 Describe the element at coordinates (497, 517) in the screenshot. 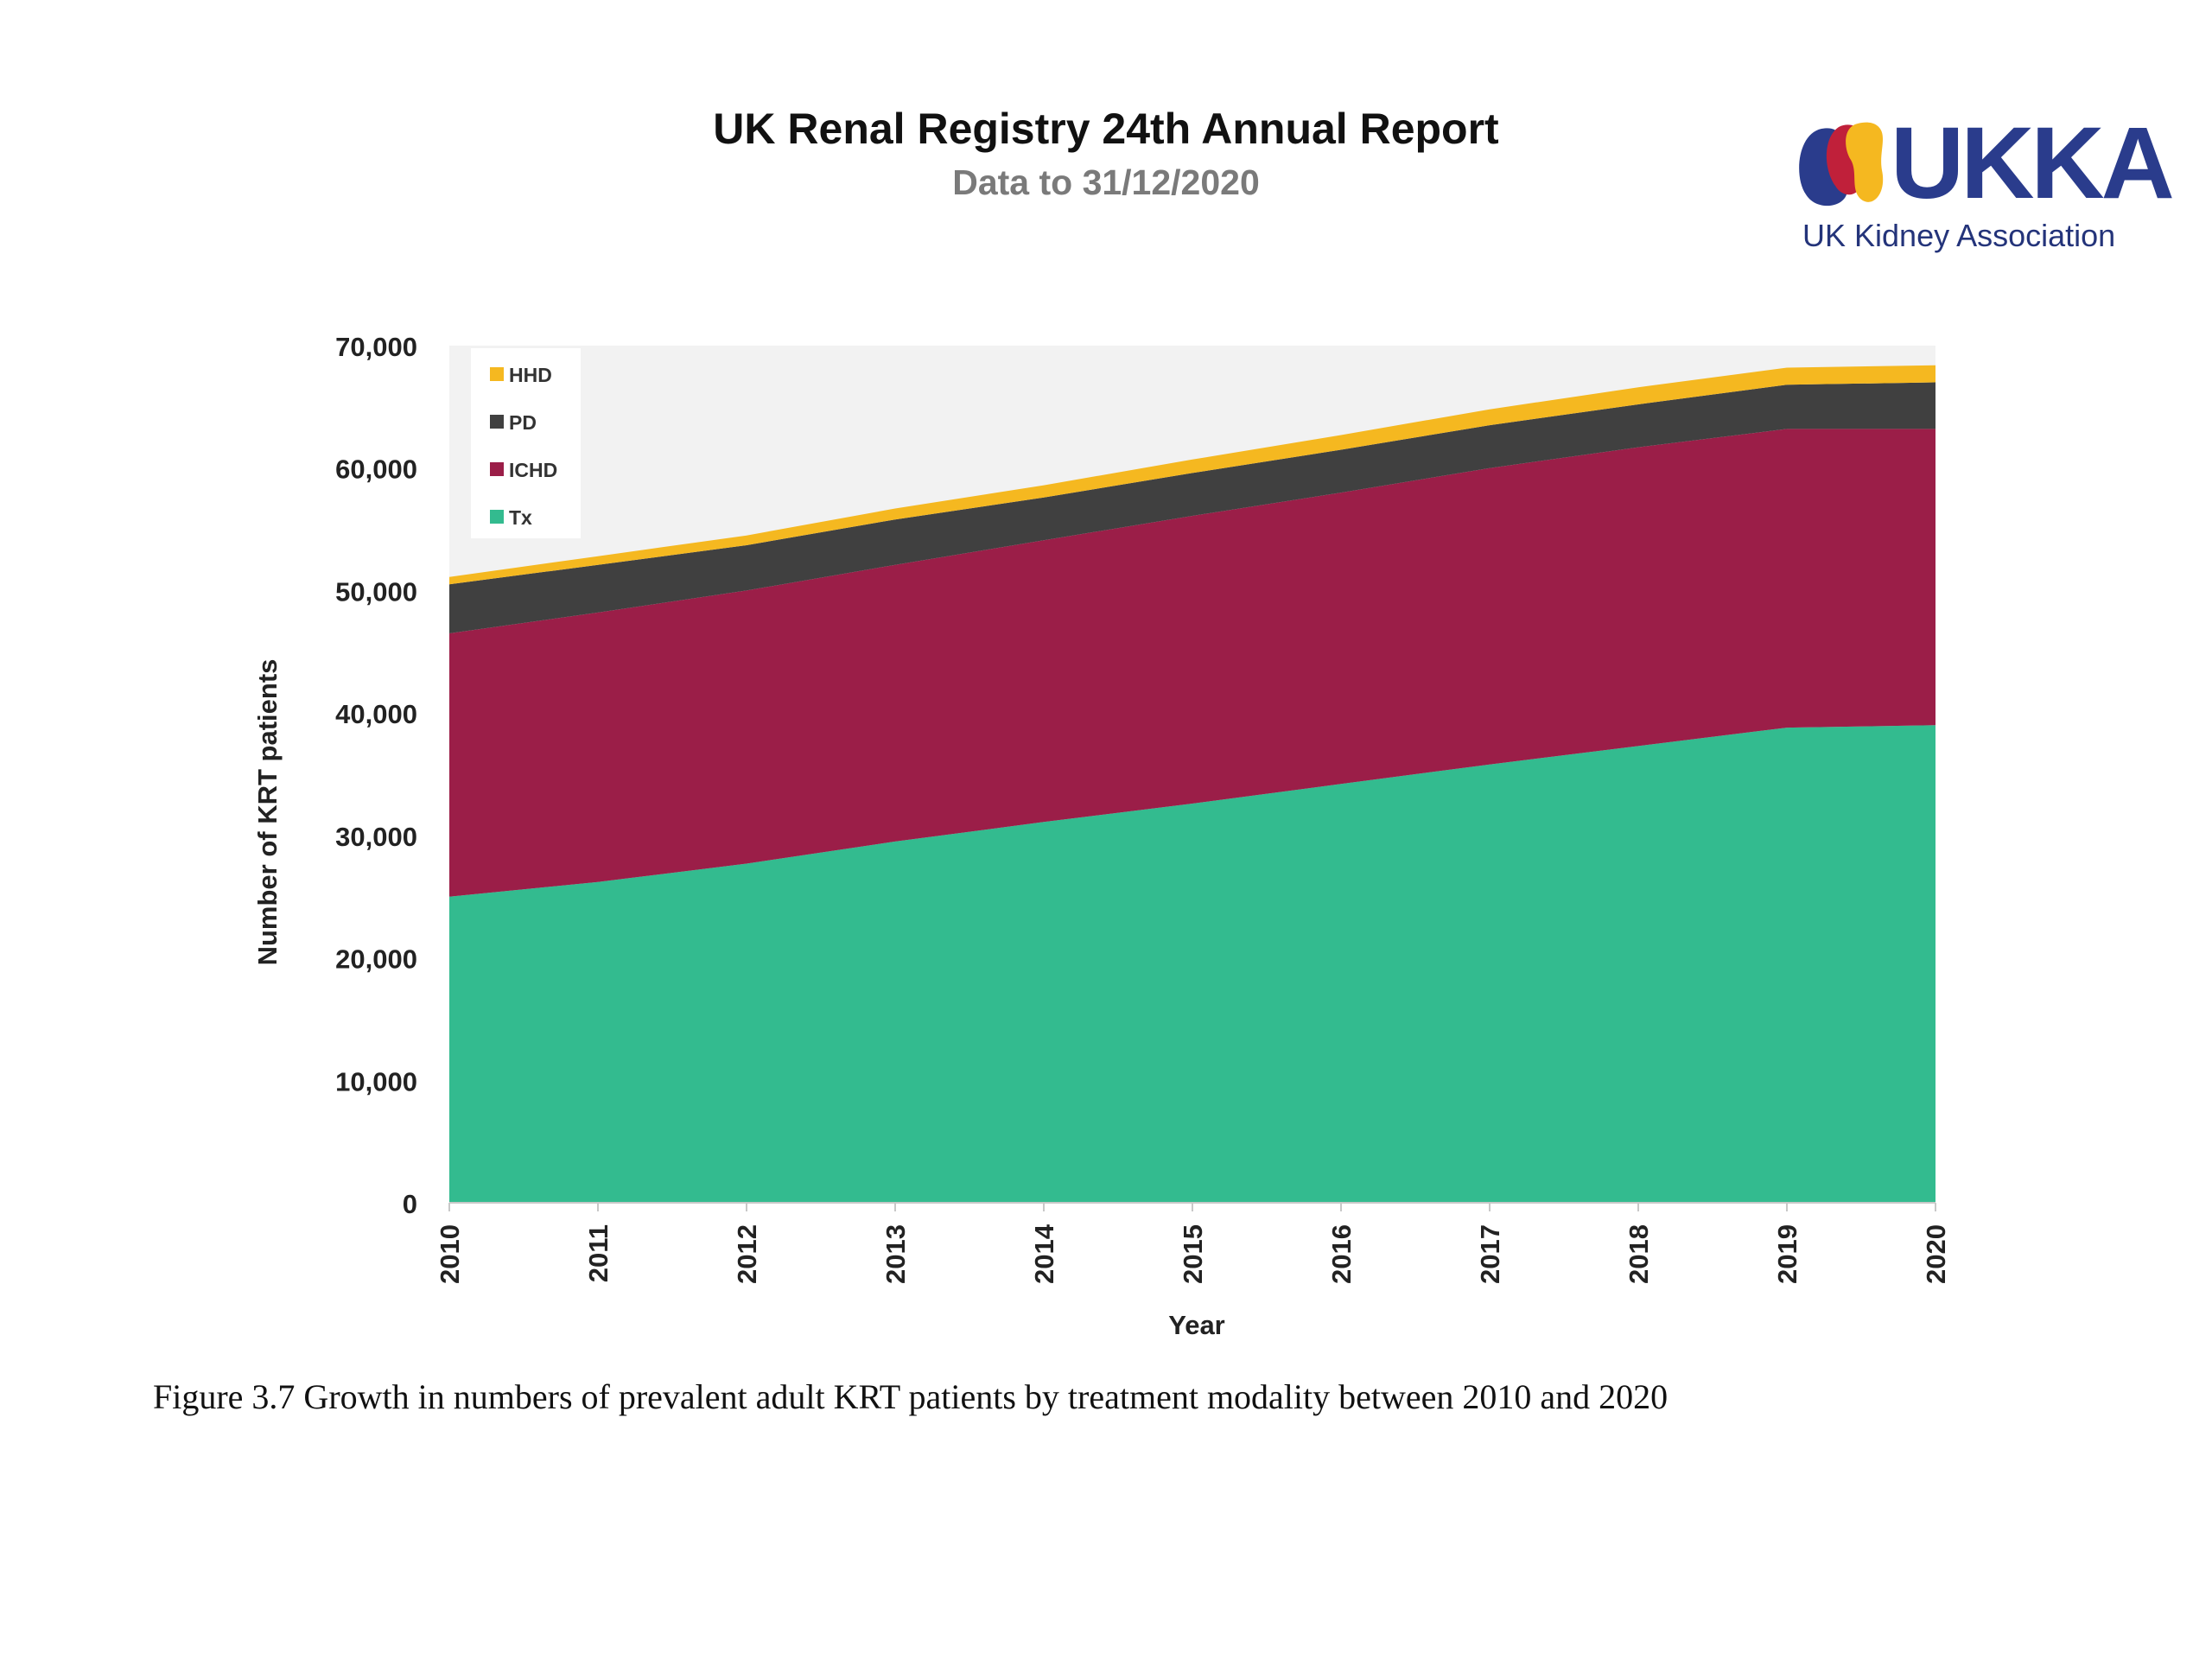

I see `legend-swatch-tx` at that location.